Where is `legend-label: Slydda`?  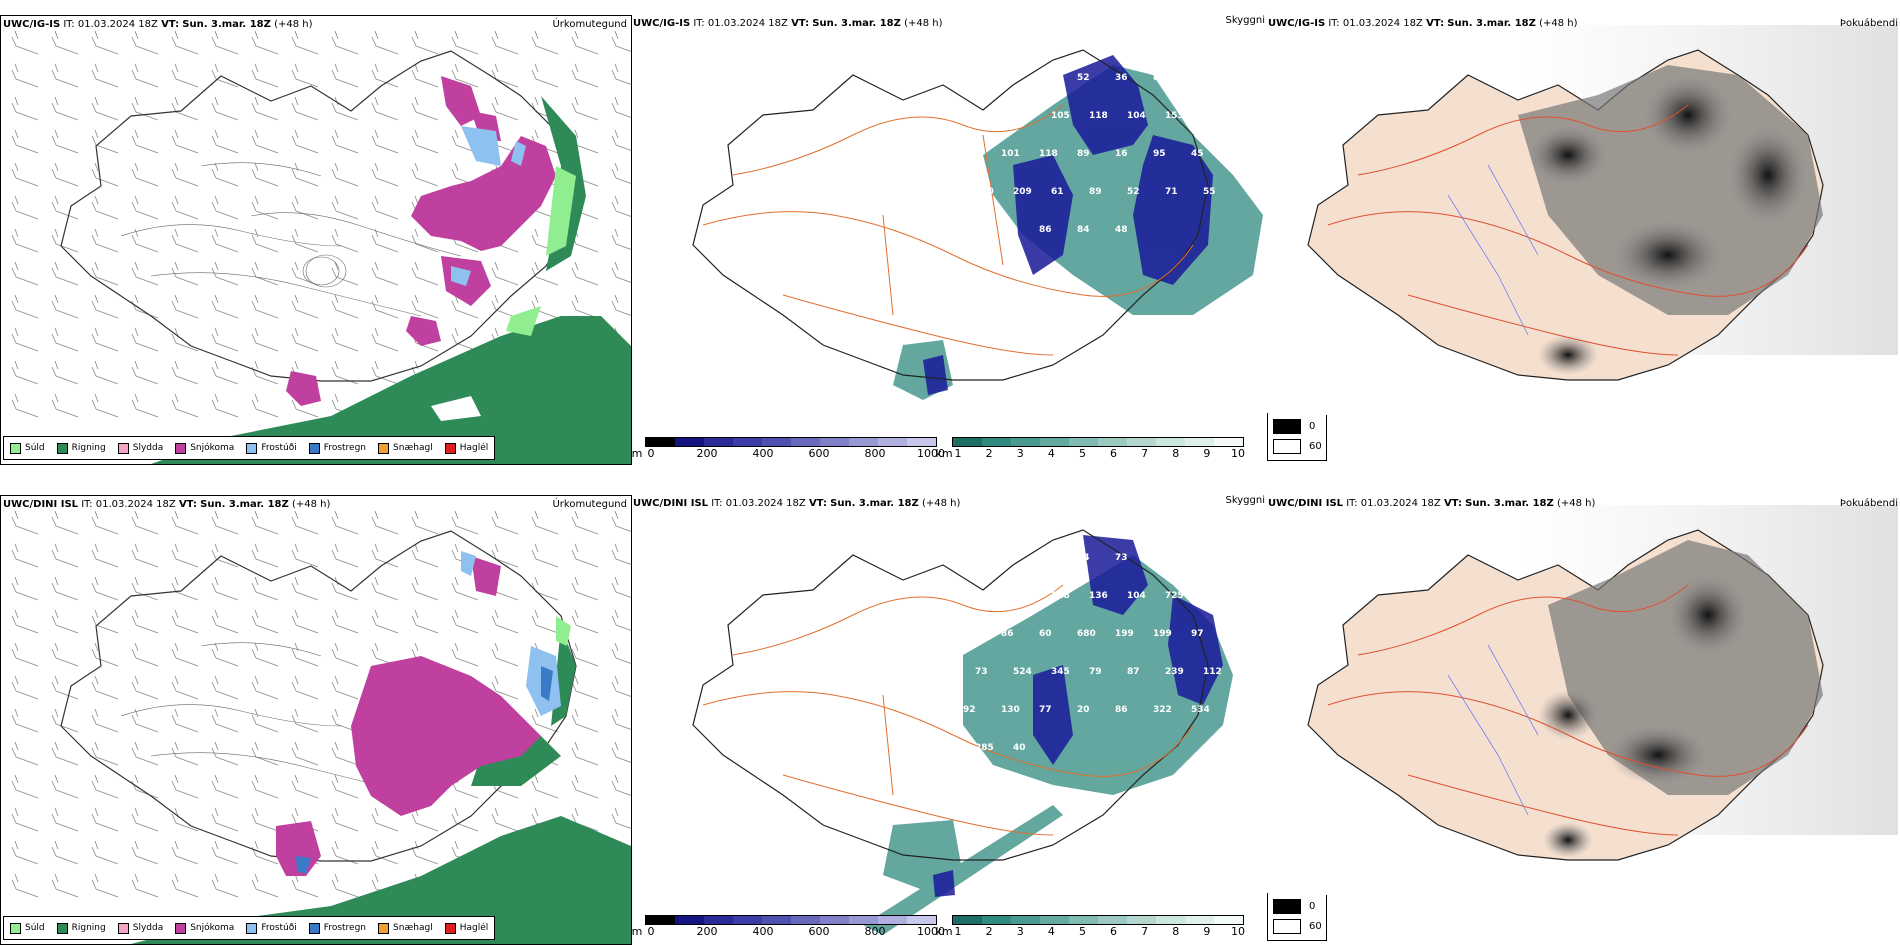
legend-label: Slydda is located at coordinates (148, 448).